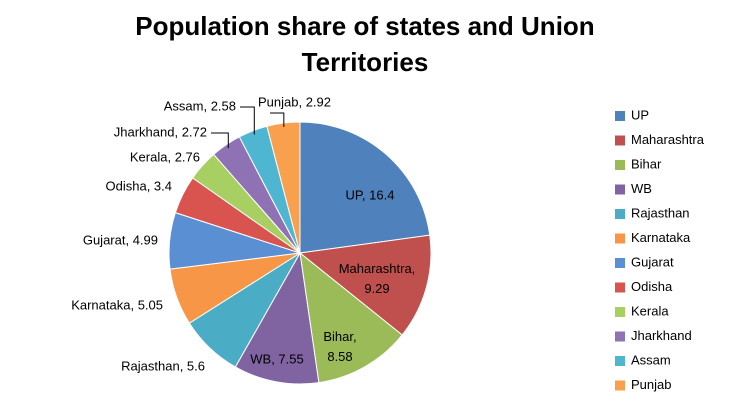 The width and height of the screenshot is (733, 416). Describe the element at coordinates (661, 335) in the screenshot. I see `legend-label: Jharkhand` at that location.